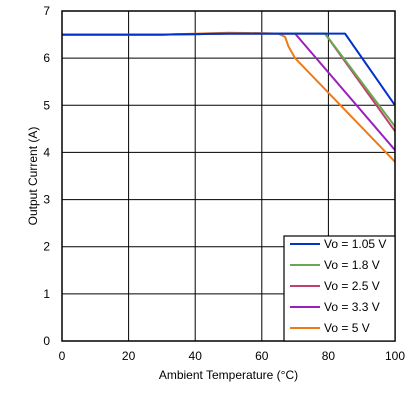 Image resolution: width=407 pixels, height=401 pixels. Describe the element at coordinates (352, 286) in the screenshot. I see `legend-label: Vo = 2.5 V` at that location.